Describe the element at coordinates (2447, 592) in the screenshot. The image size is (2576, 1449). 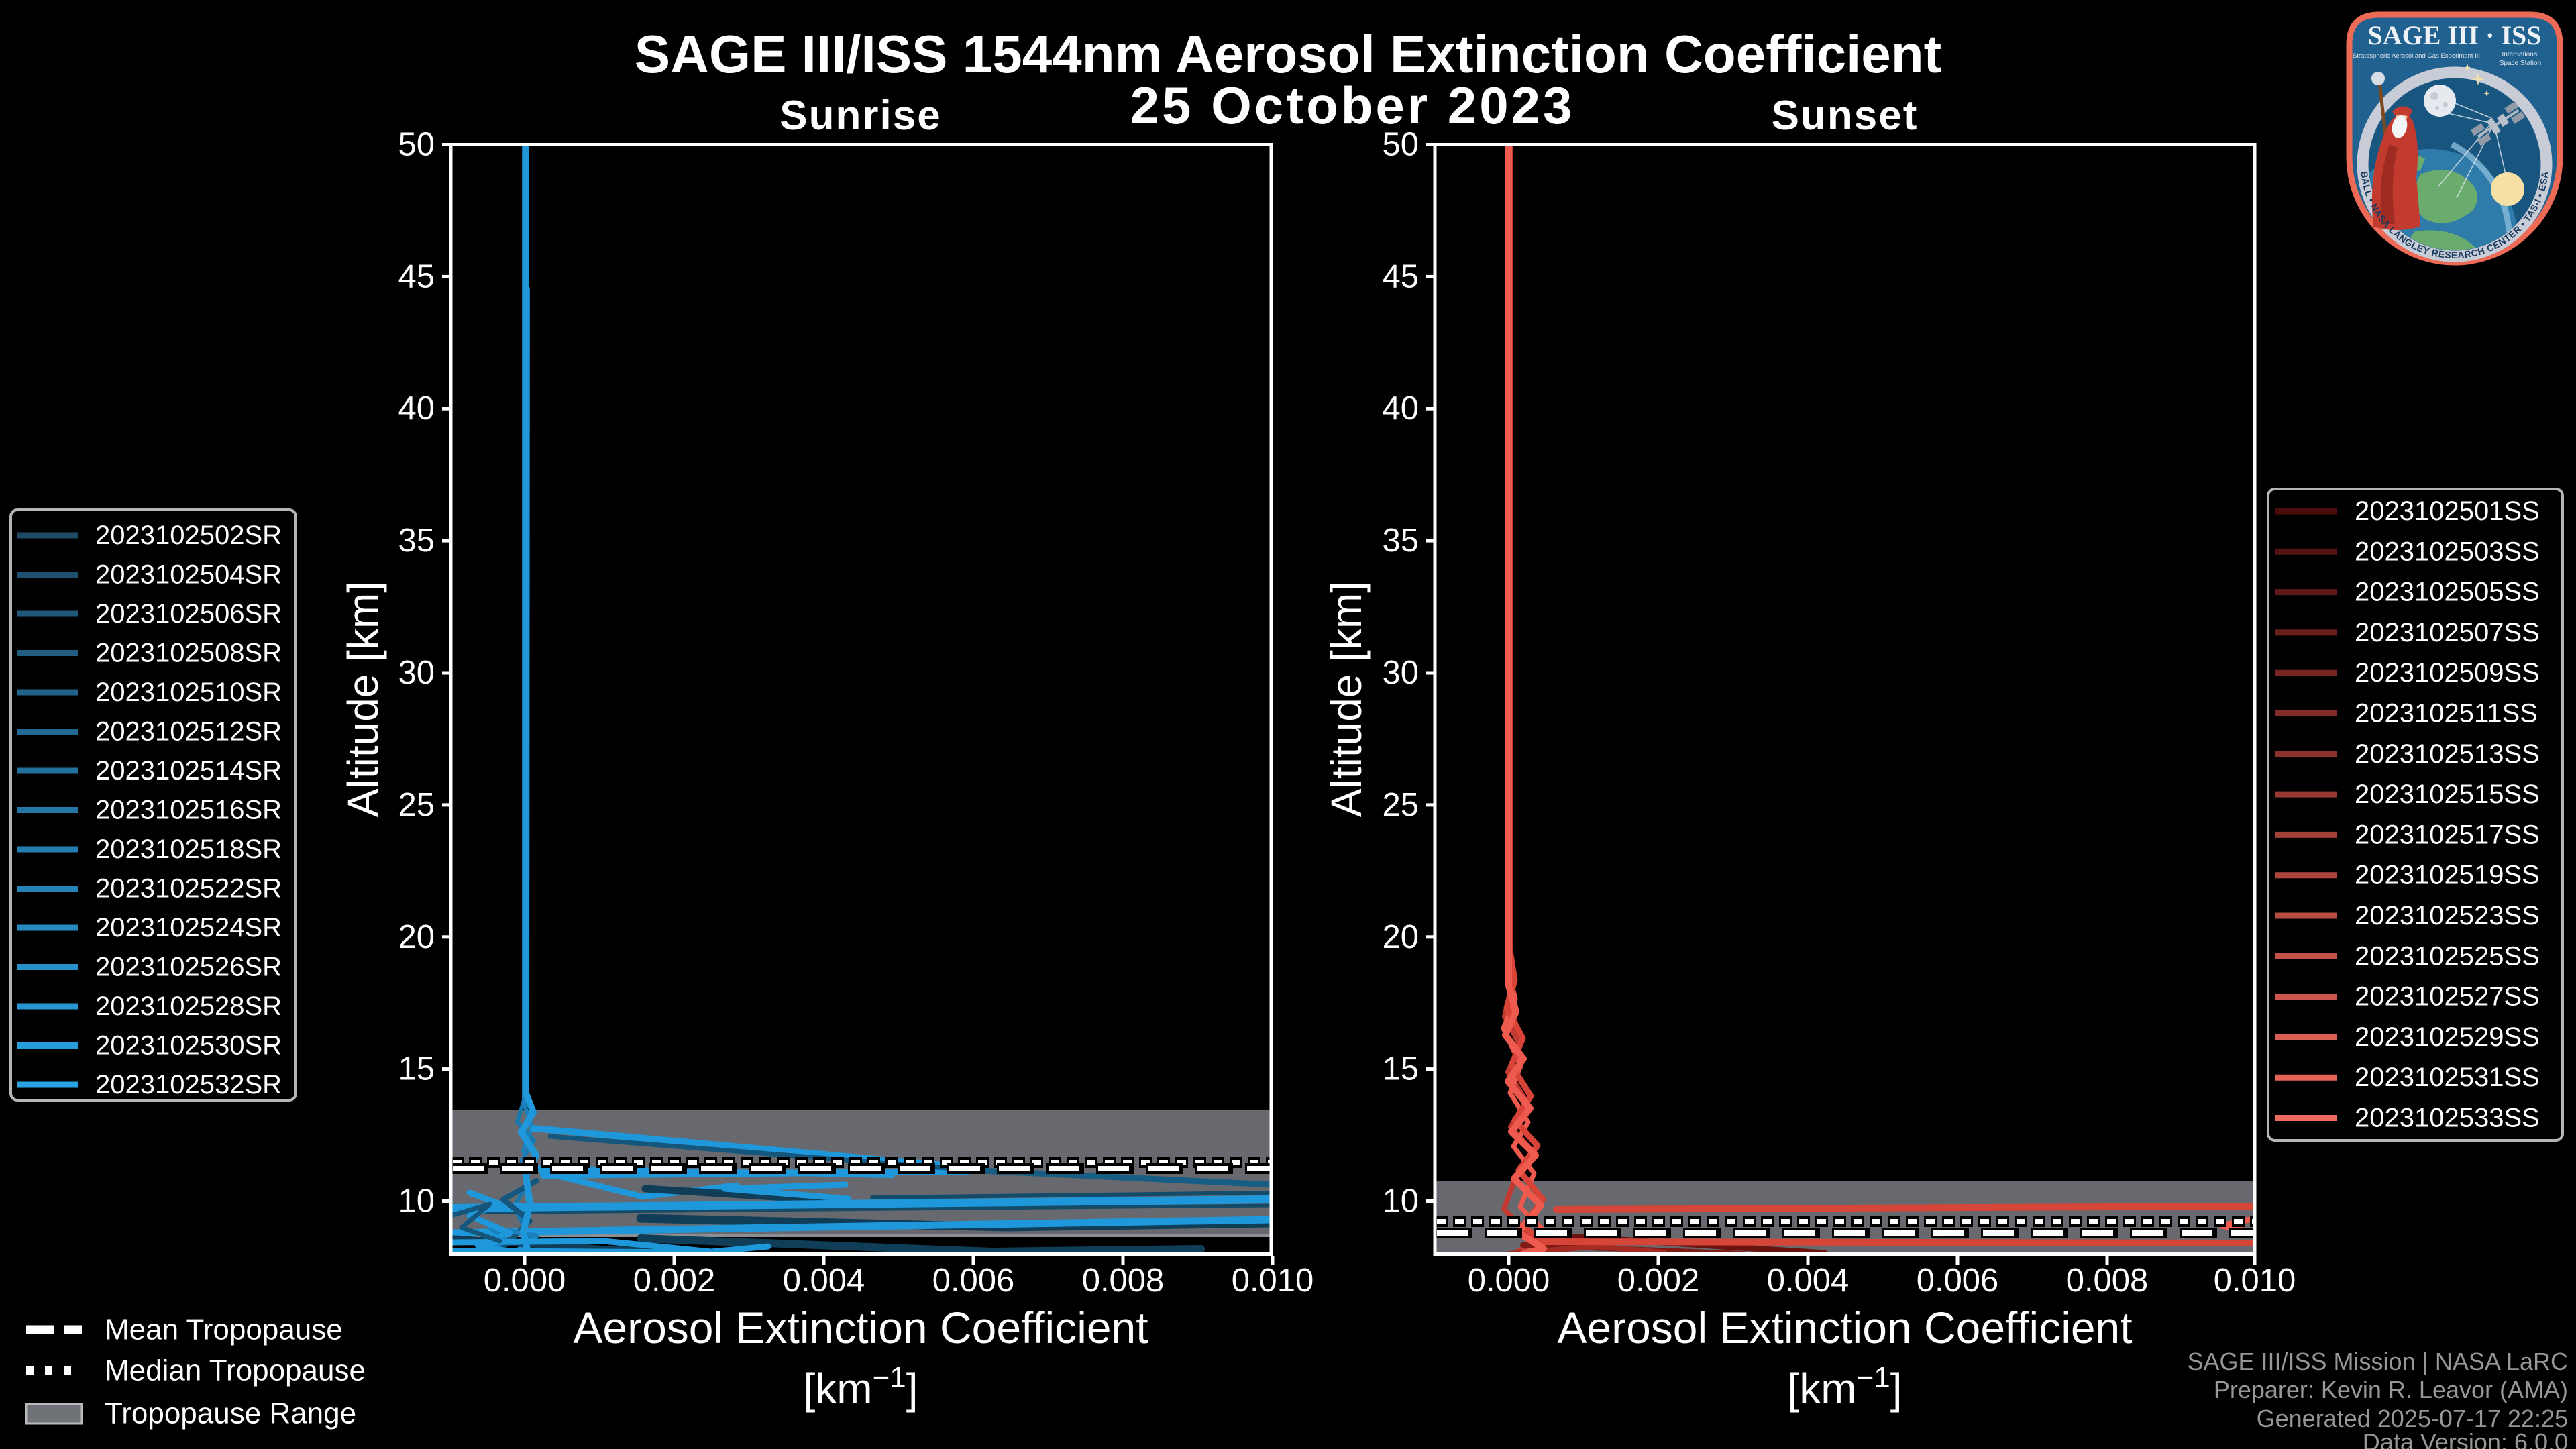
I see `svg-text: 2023102505SS` at that location.